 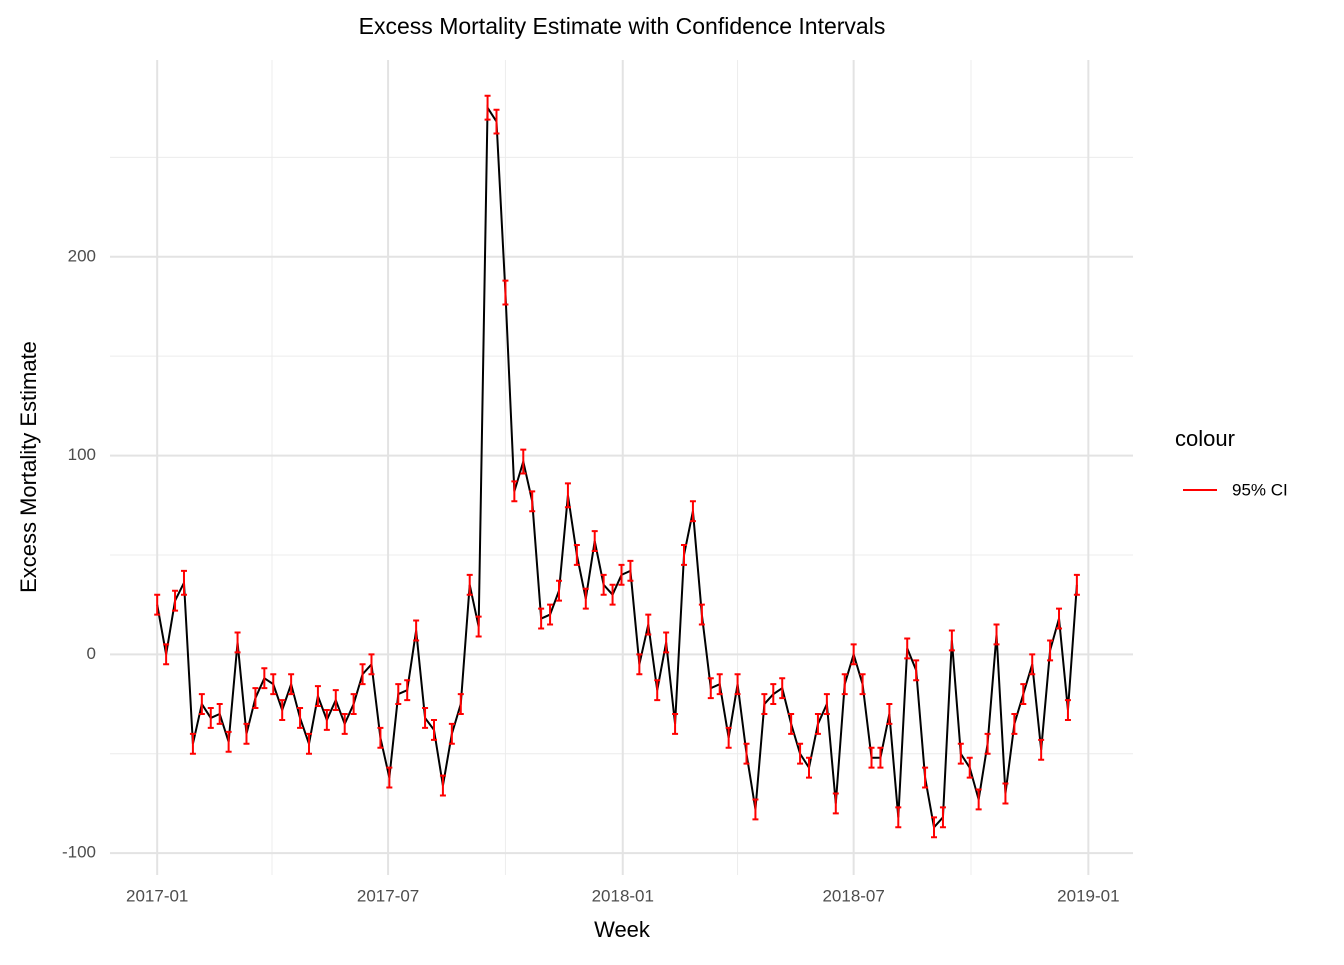 I want to click on y-tick-label: 100, so click(x=82, y=454).